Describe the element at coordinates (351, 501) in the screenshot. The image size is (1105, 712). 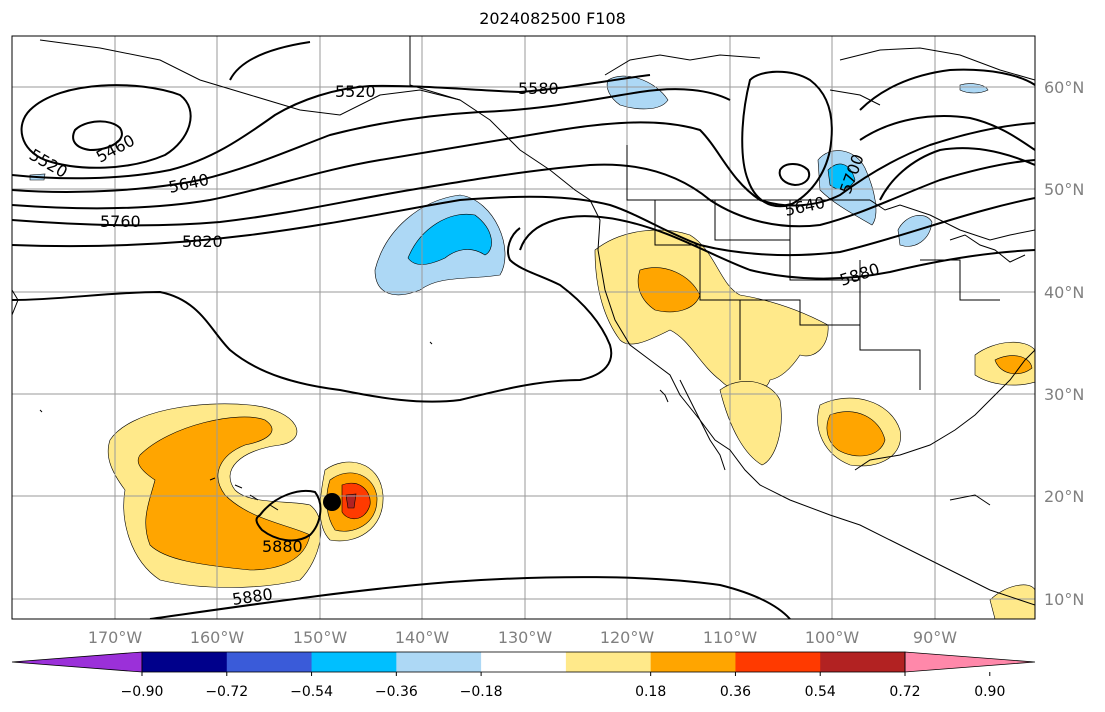
I see `positive-anomaly-storm-max` at that location.